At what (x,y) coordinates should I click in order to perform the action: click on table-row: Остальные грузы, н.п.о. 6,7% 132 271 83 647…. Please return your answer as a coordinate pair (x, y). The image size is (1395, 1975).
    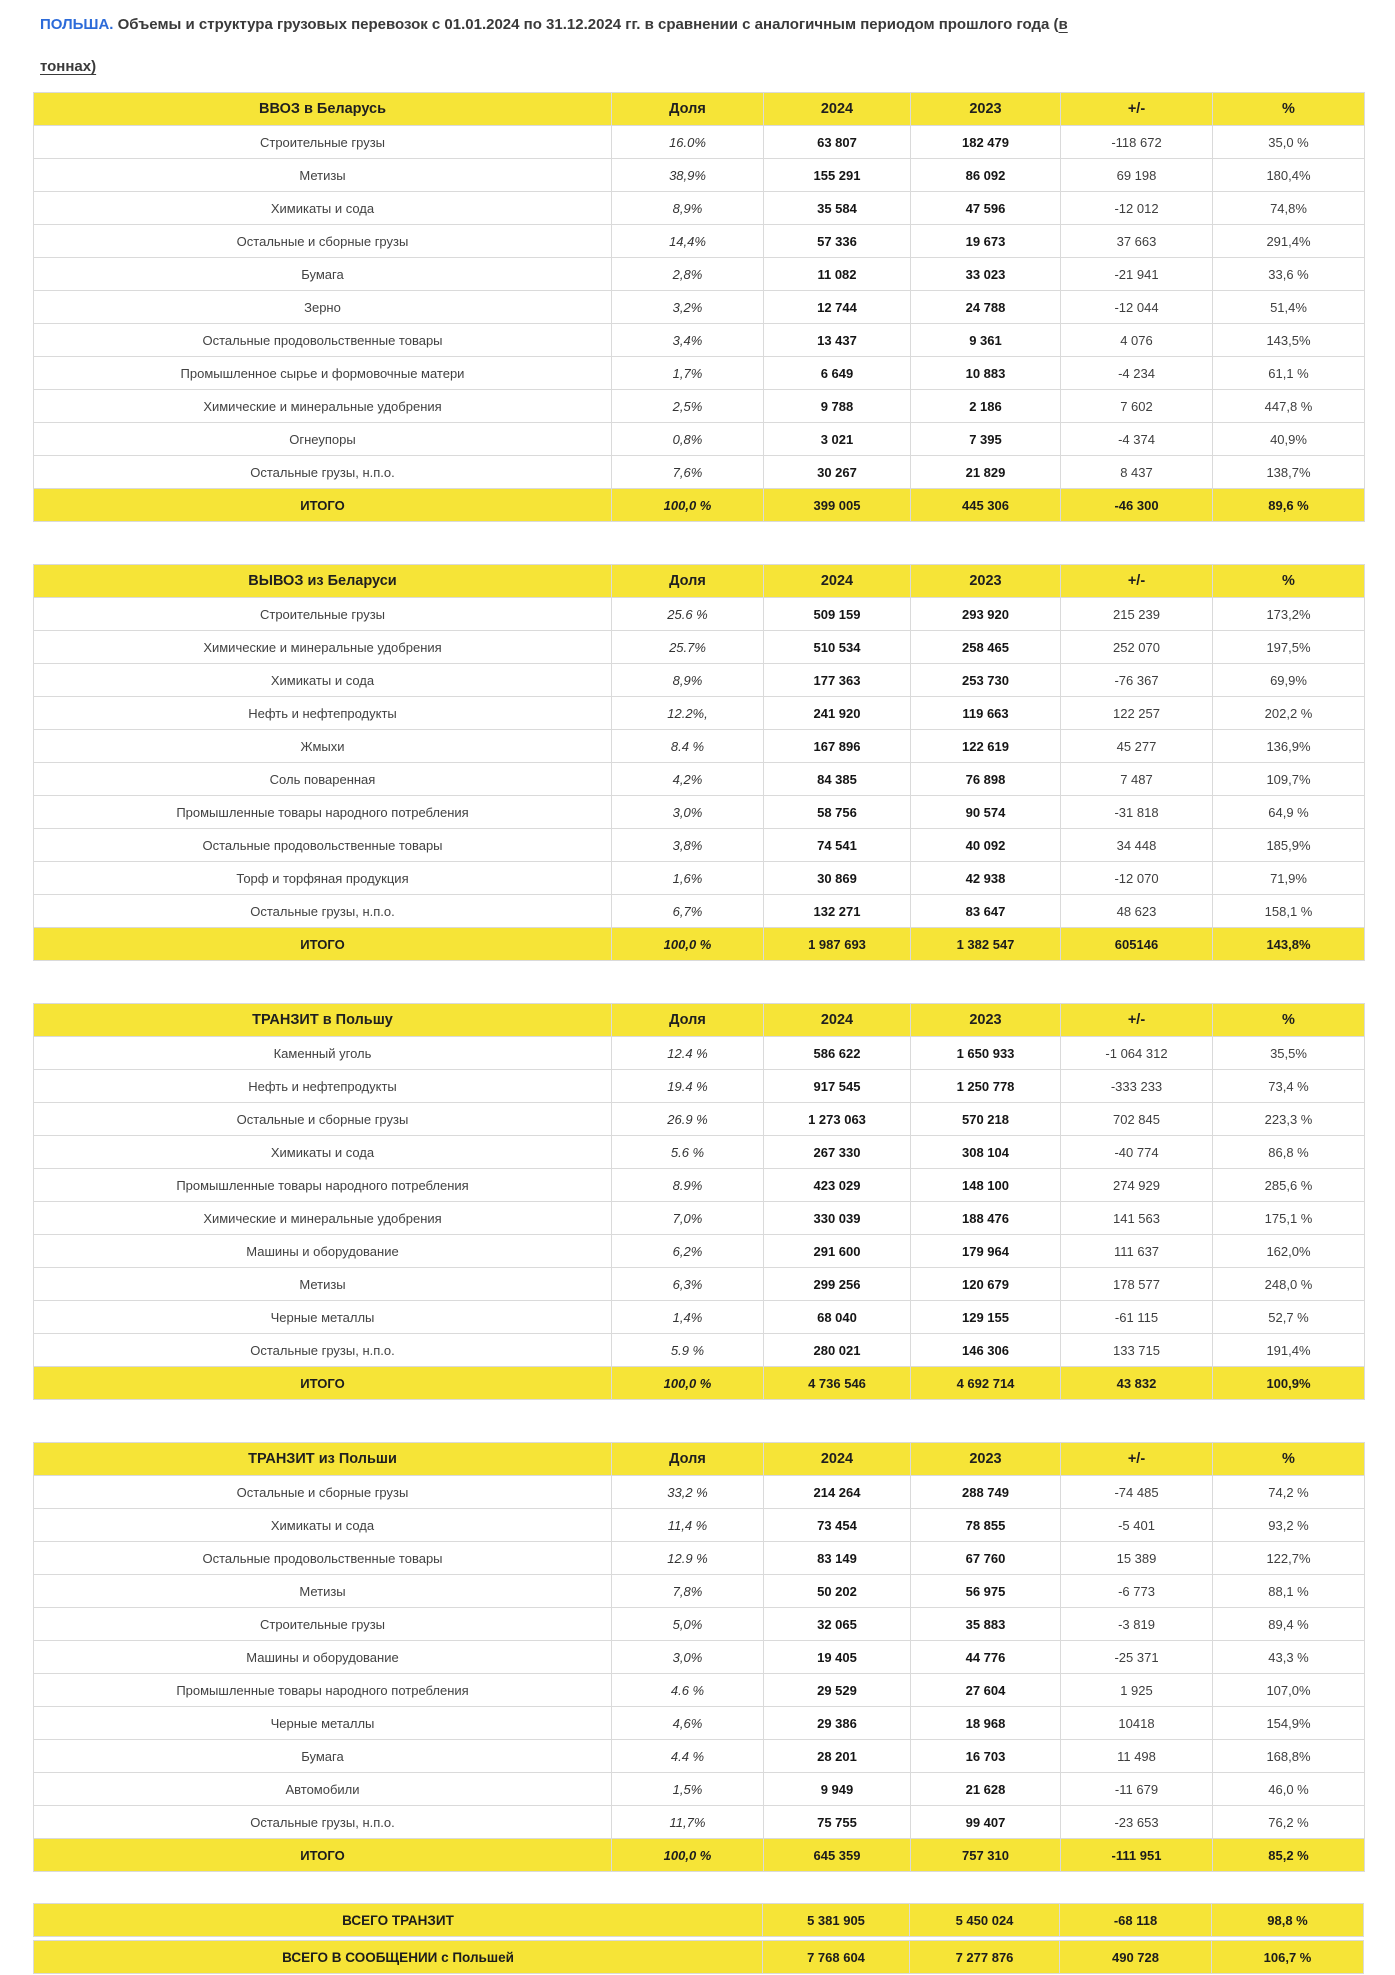
    Looking at the image, I should click on (699, 911).